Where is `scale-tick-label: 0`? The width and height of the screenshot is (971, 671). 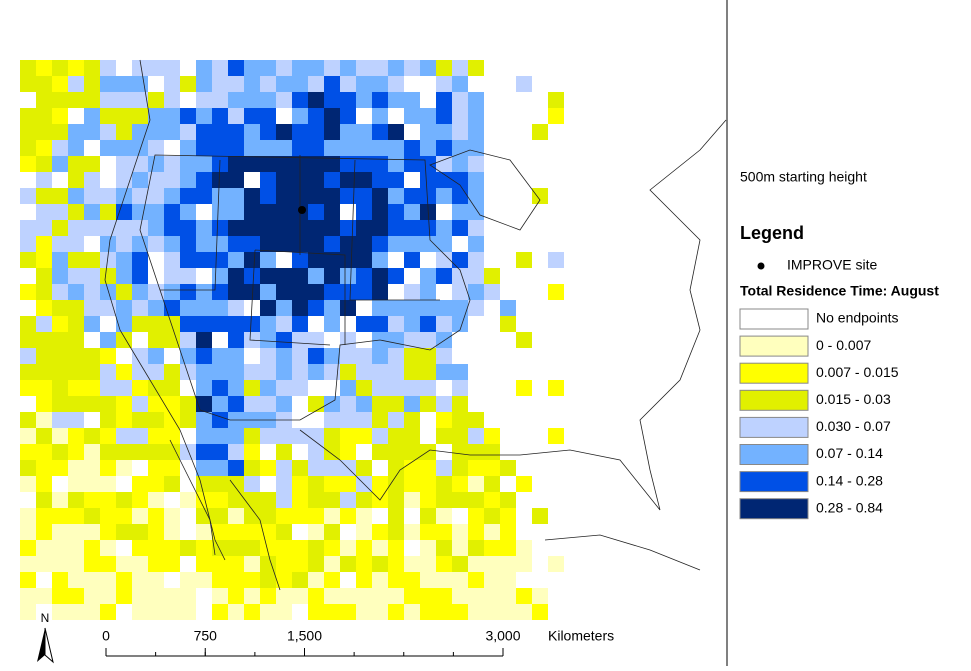
scale-tick-label: 0 is located at coordinates (106, 636).